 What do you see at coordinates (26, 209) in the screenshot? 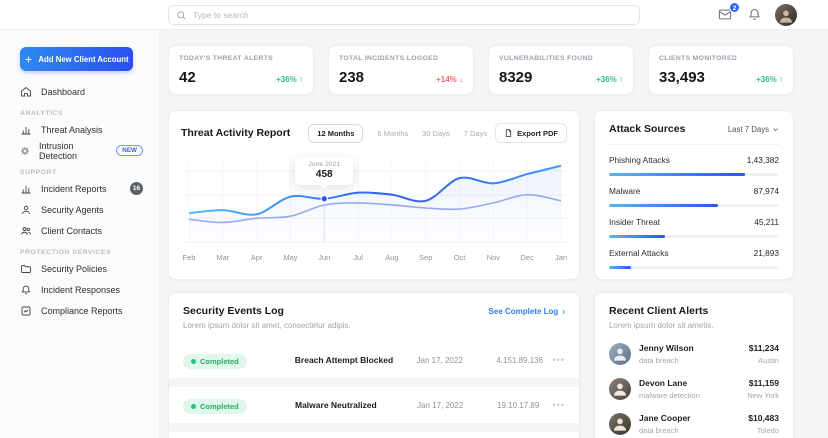
I see `user-icon` at bounding box center [26, 209].